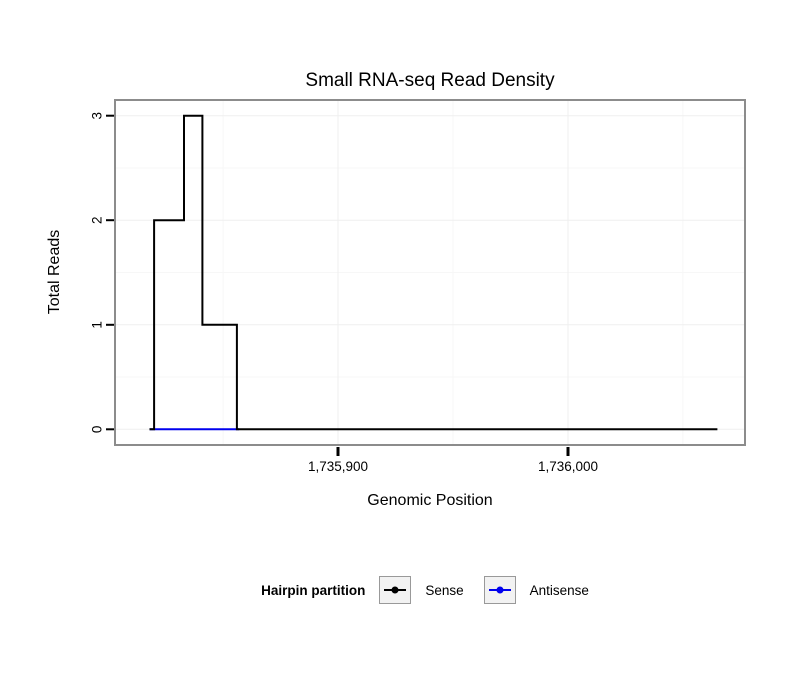 This screenshot has width=810, height=690. I want to click on legend-title: Hairpin partition, so click(313, 590).